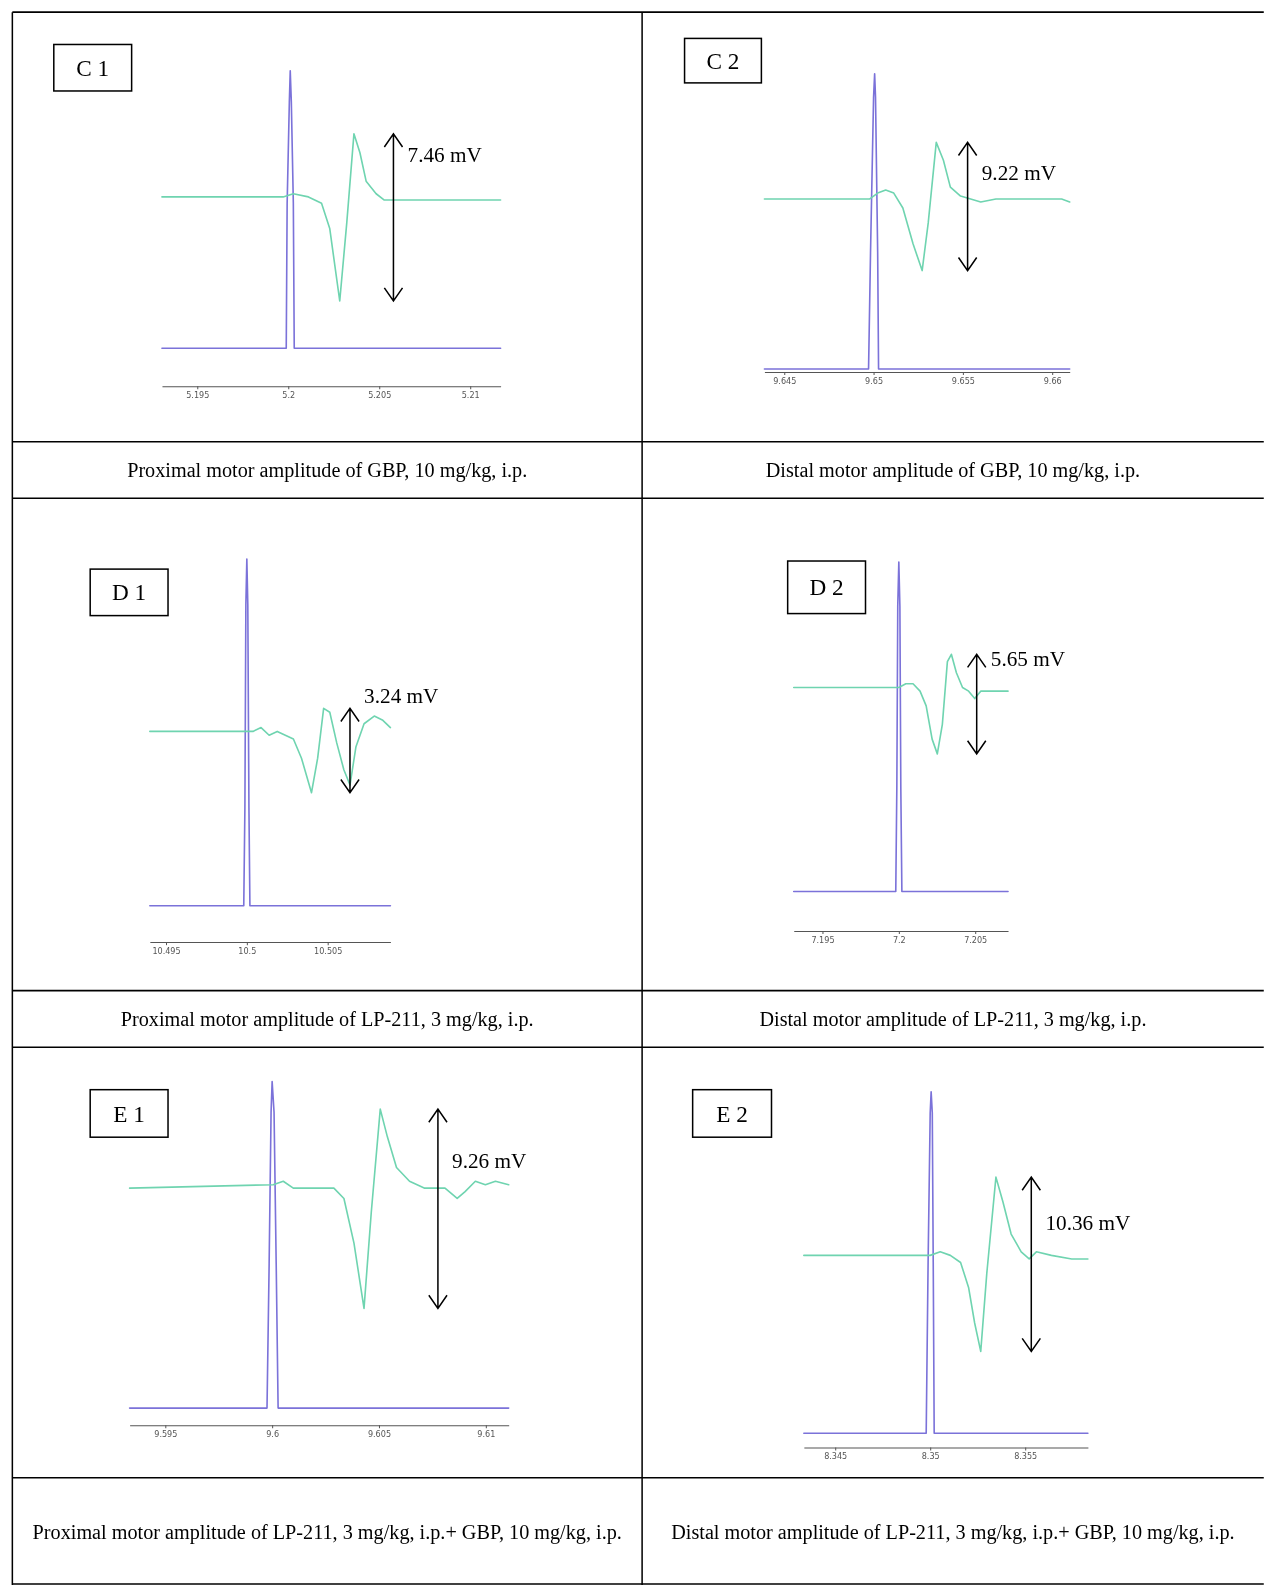 The image size is (1264, 1585). What do you see at coordinates (93, 67) in the screenshot?
I see `chart-title: C 1` at bounding box center [93, 67].